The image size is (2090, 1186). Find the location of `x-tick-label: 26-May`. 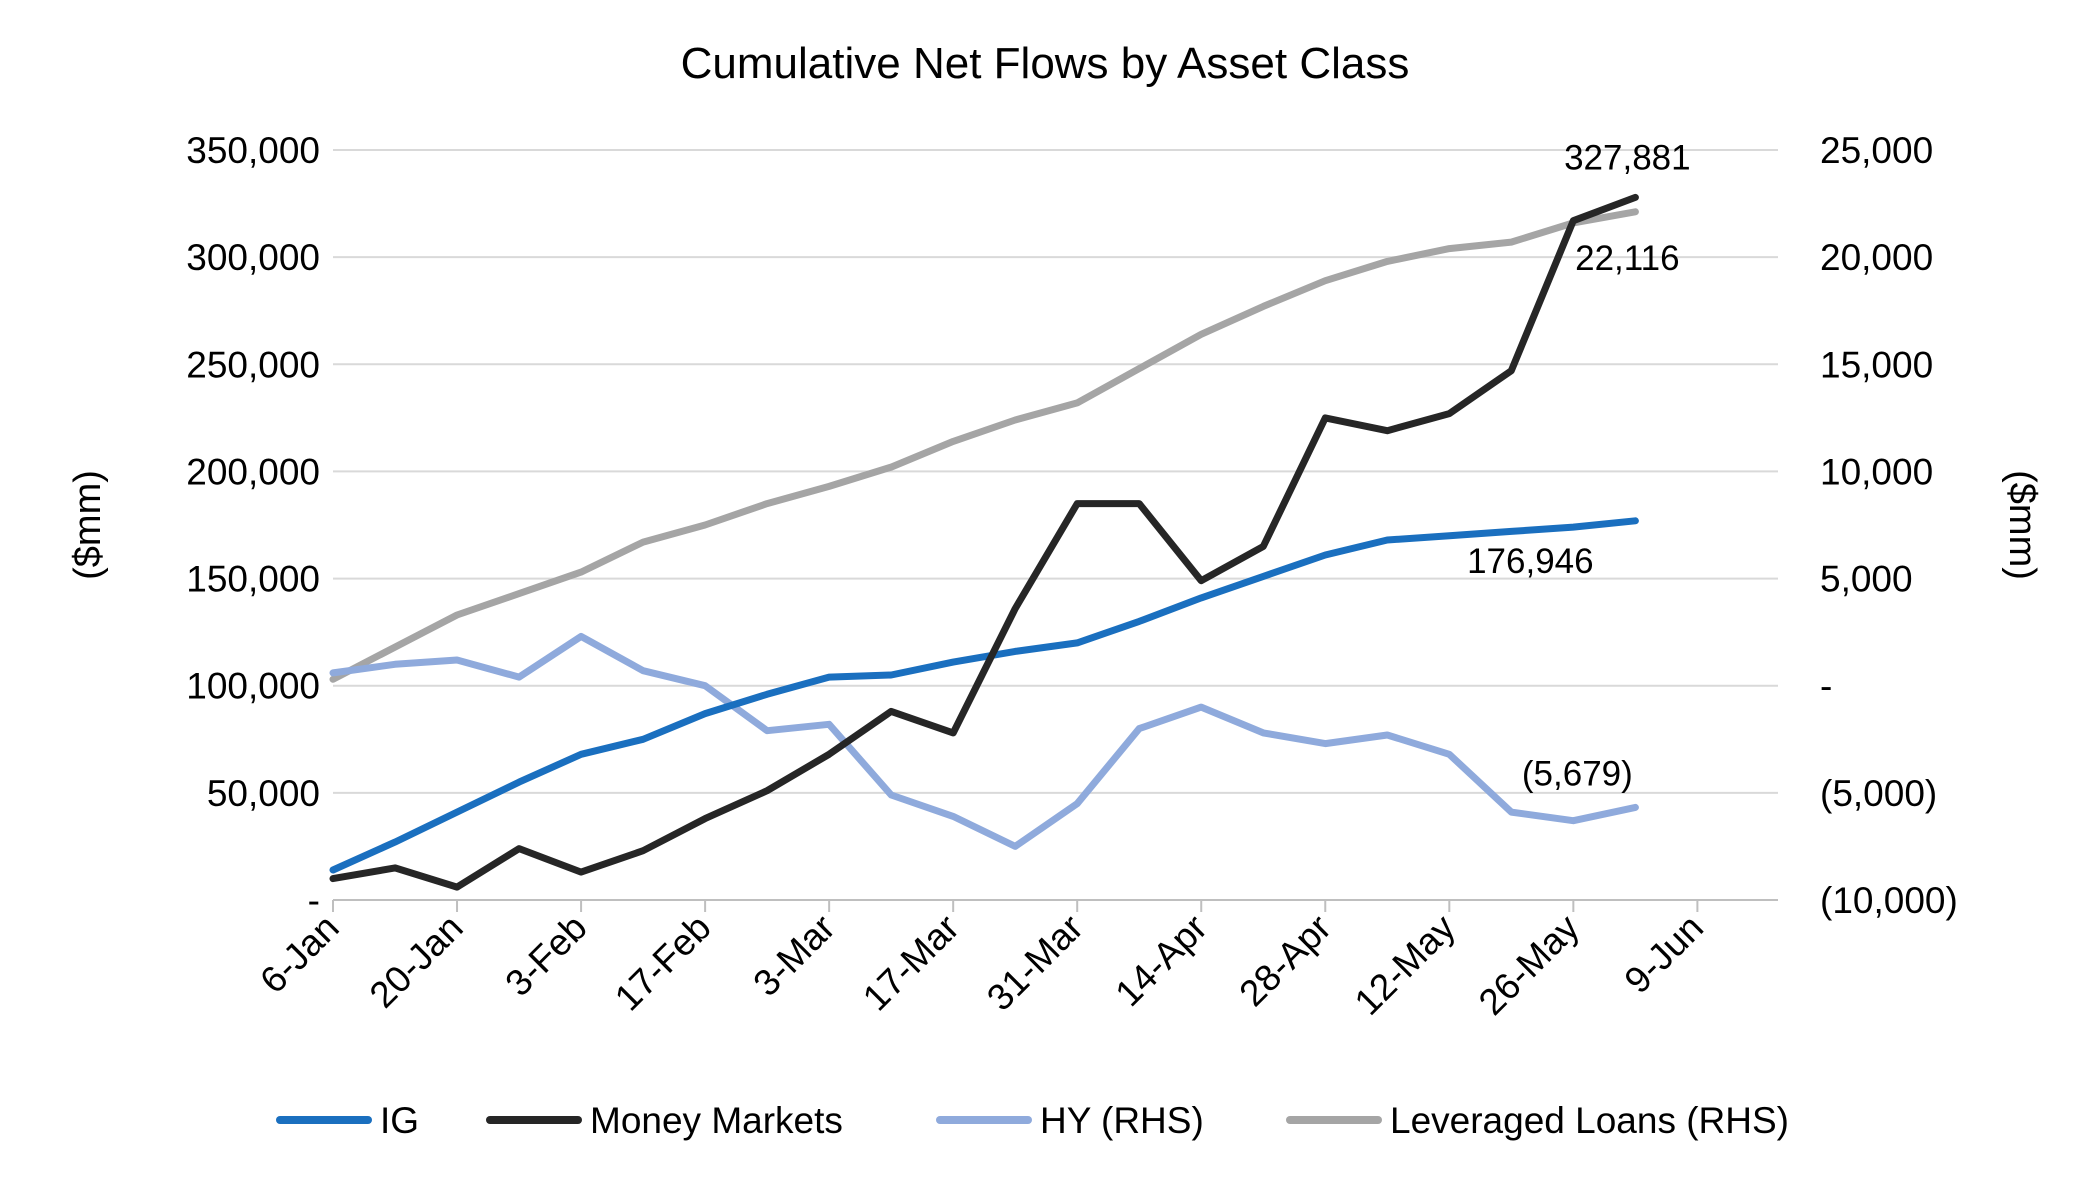

x-tick-label: 26-May is located at coordinates (1529, 964).